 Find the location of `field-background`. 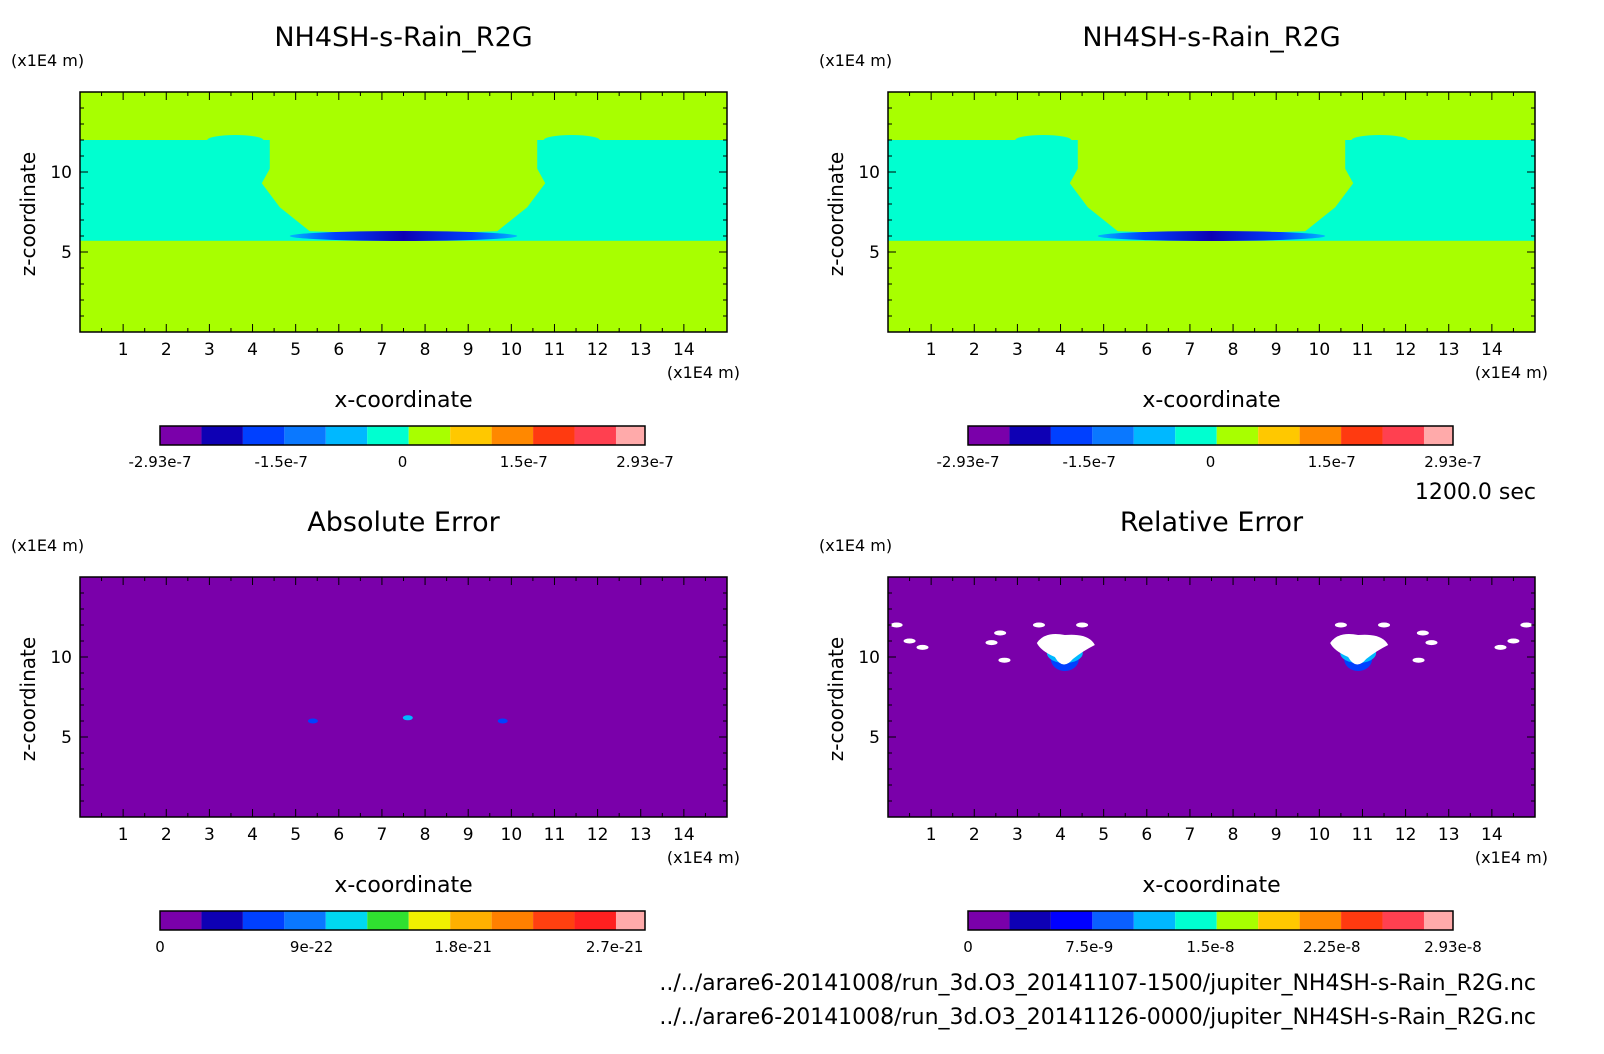

field-background is located at coordinates (403, 697).